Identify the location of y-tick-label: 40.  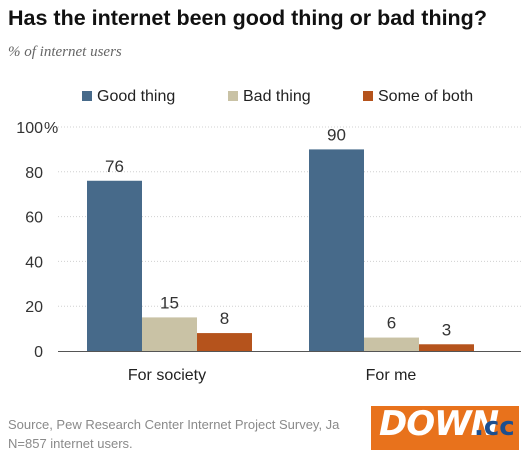
(34, 262).